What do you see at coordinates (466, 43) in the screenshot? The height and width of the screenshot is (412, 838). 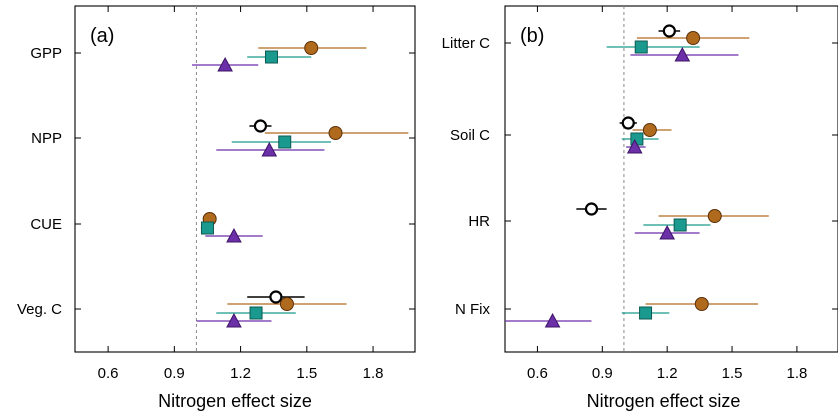 I see `category-label: Litter C` at bounding box center [466, 43].